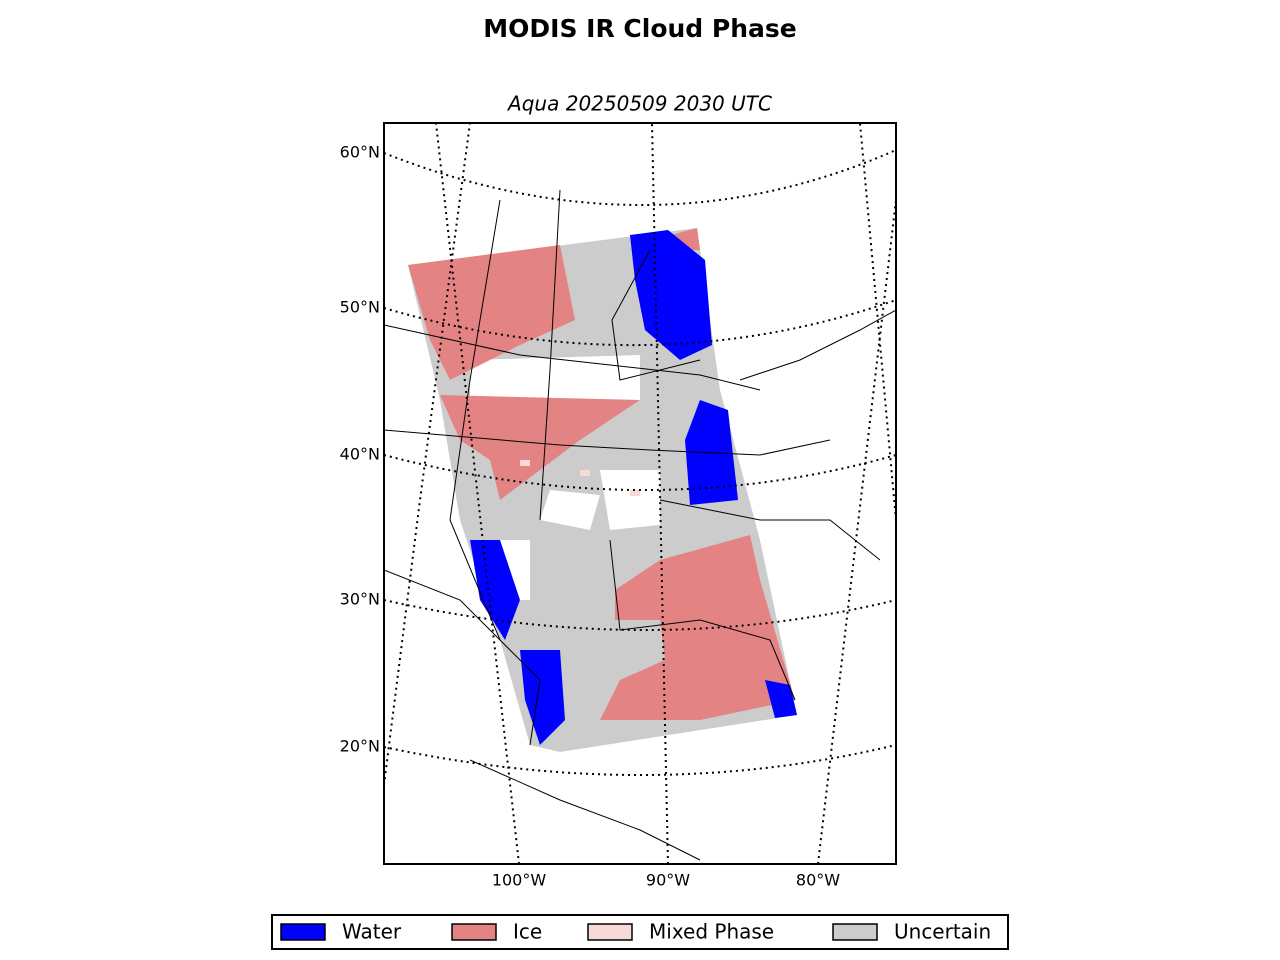 The width and height of the screenshot is (1280, 960). I want to click on legend-label: Ice, so click(527, 932).